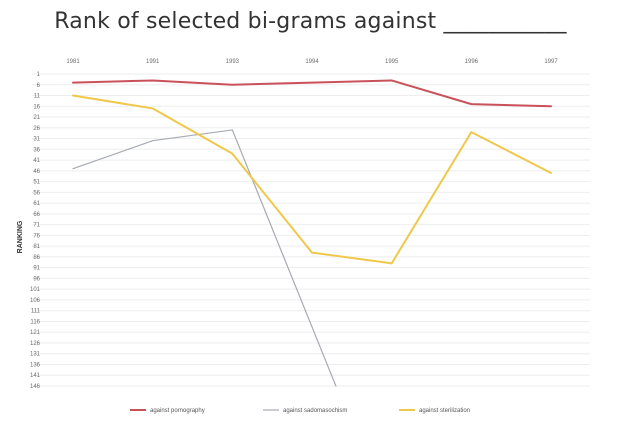  Describe the element at coordinates (36, 183) in the screenshot. I see `y-tick-label: 51` at that location.